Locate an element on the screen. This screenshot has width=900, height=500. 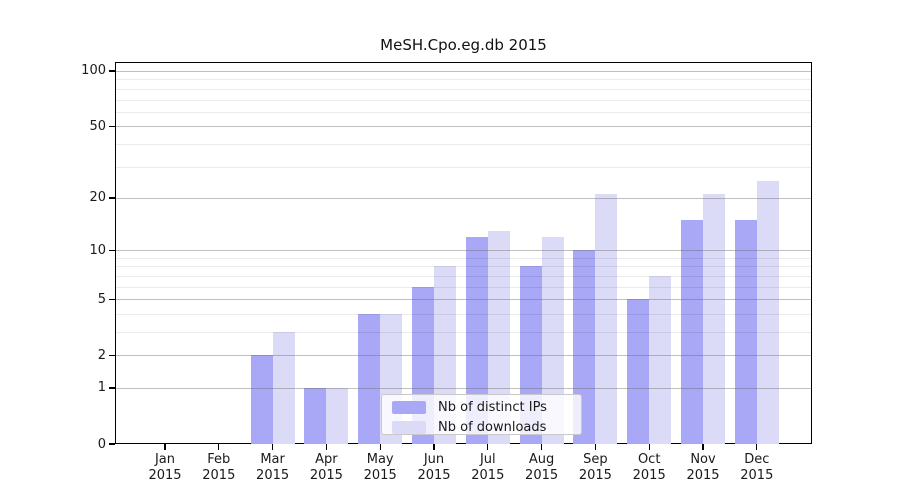
y-axis-tick-label: 10 is located at coordinates (97, 250).